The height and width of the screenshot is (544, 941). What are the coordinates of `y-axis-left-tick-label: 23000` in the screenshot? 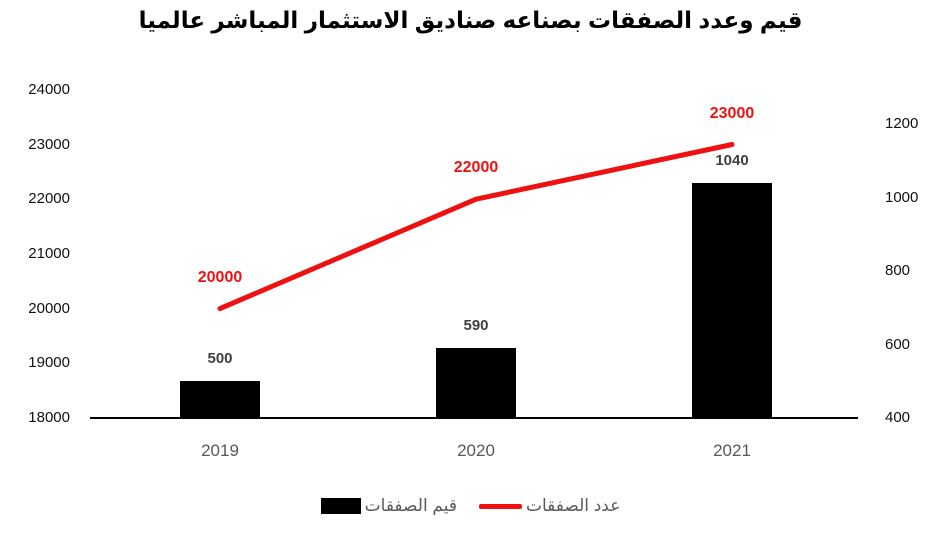 It's located at (49, 144).